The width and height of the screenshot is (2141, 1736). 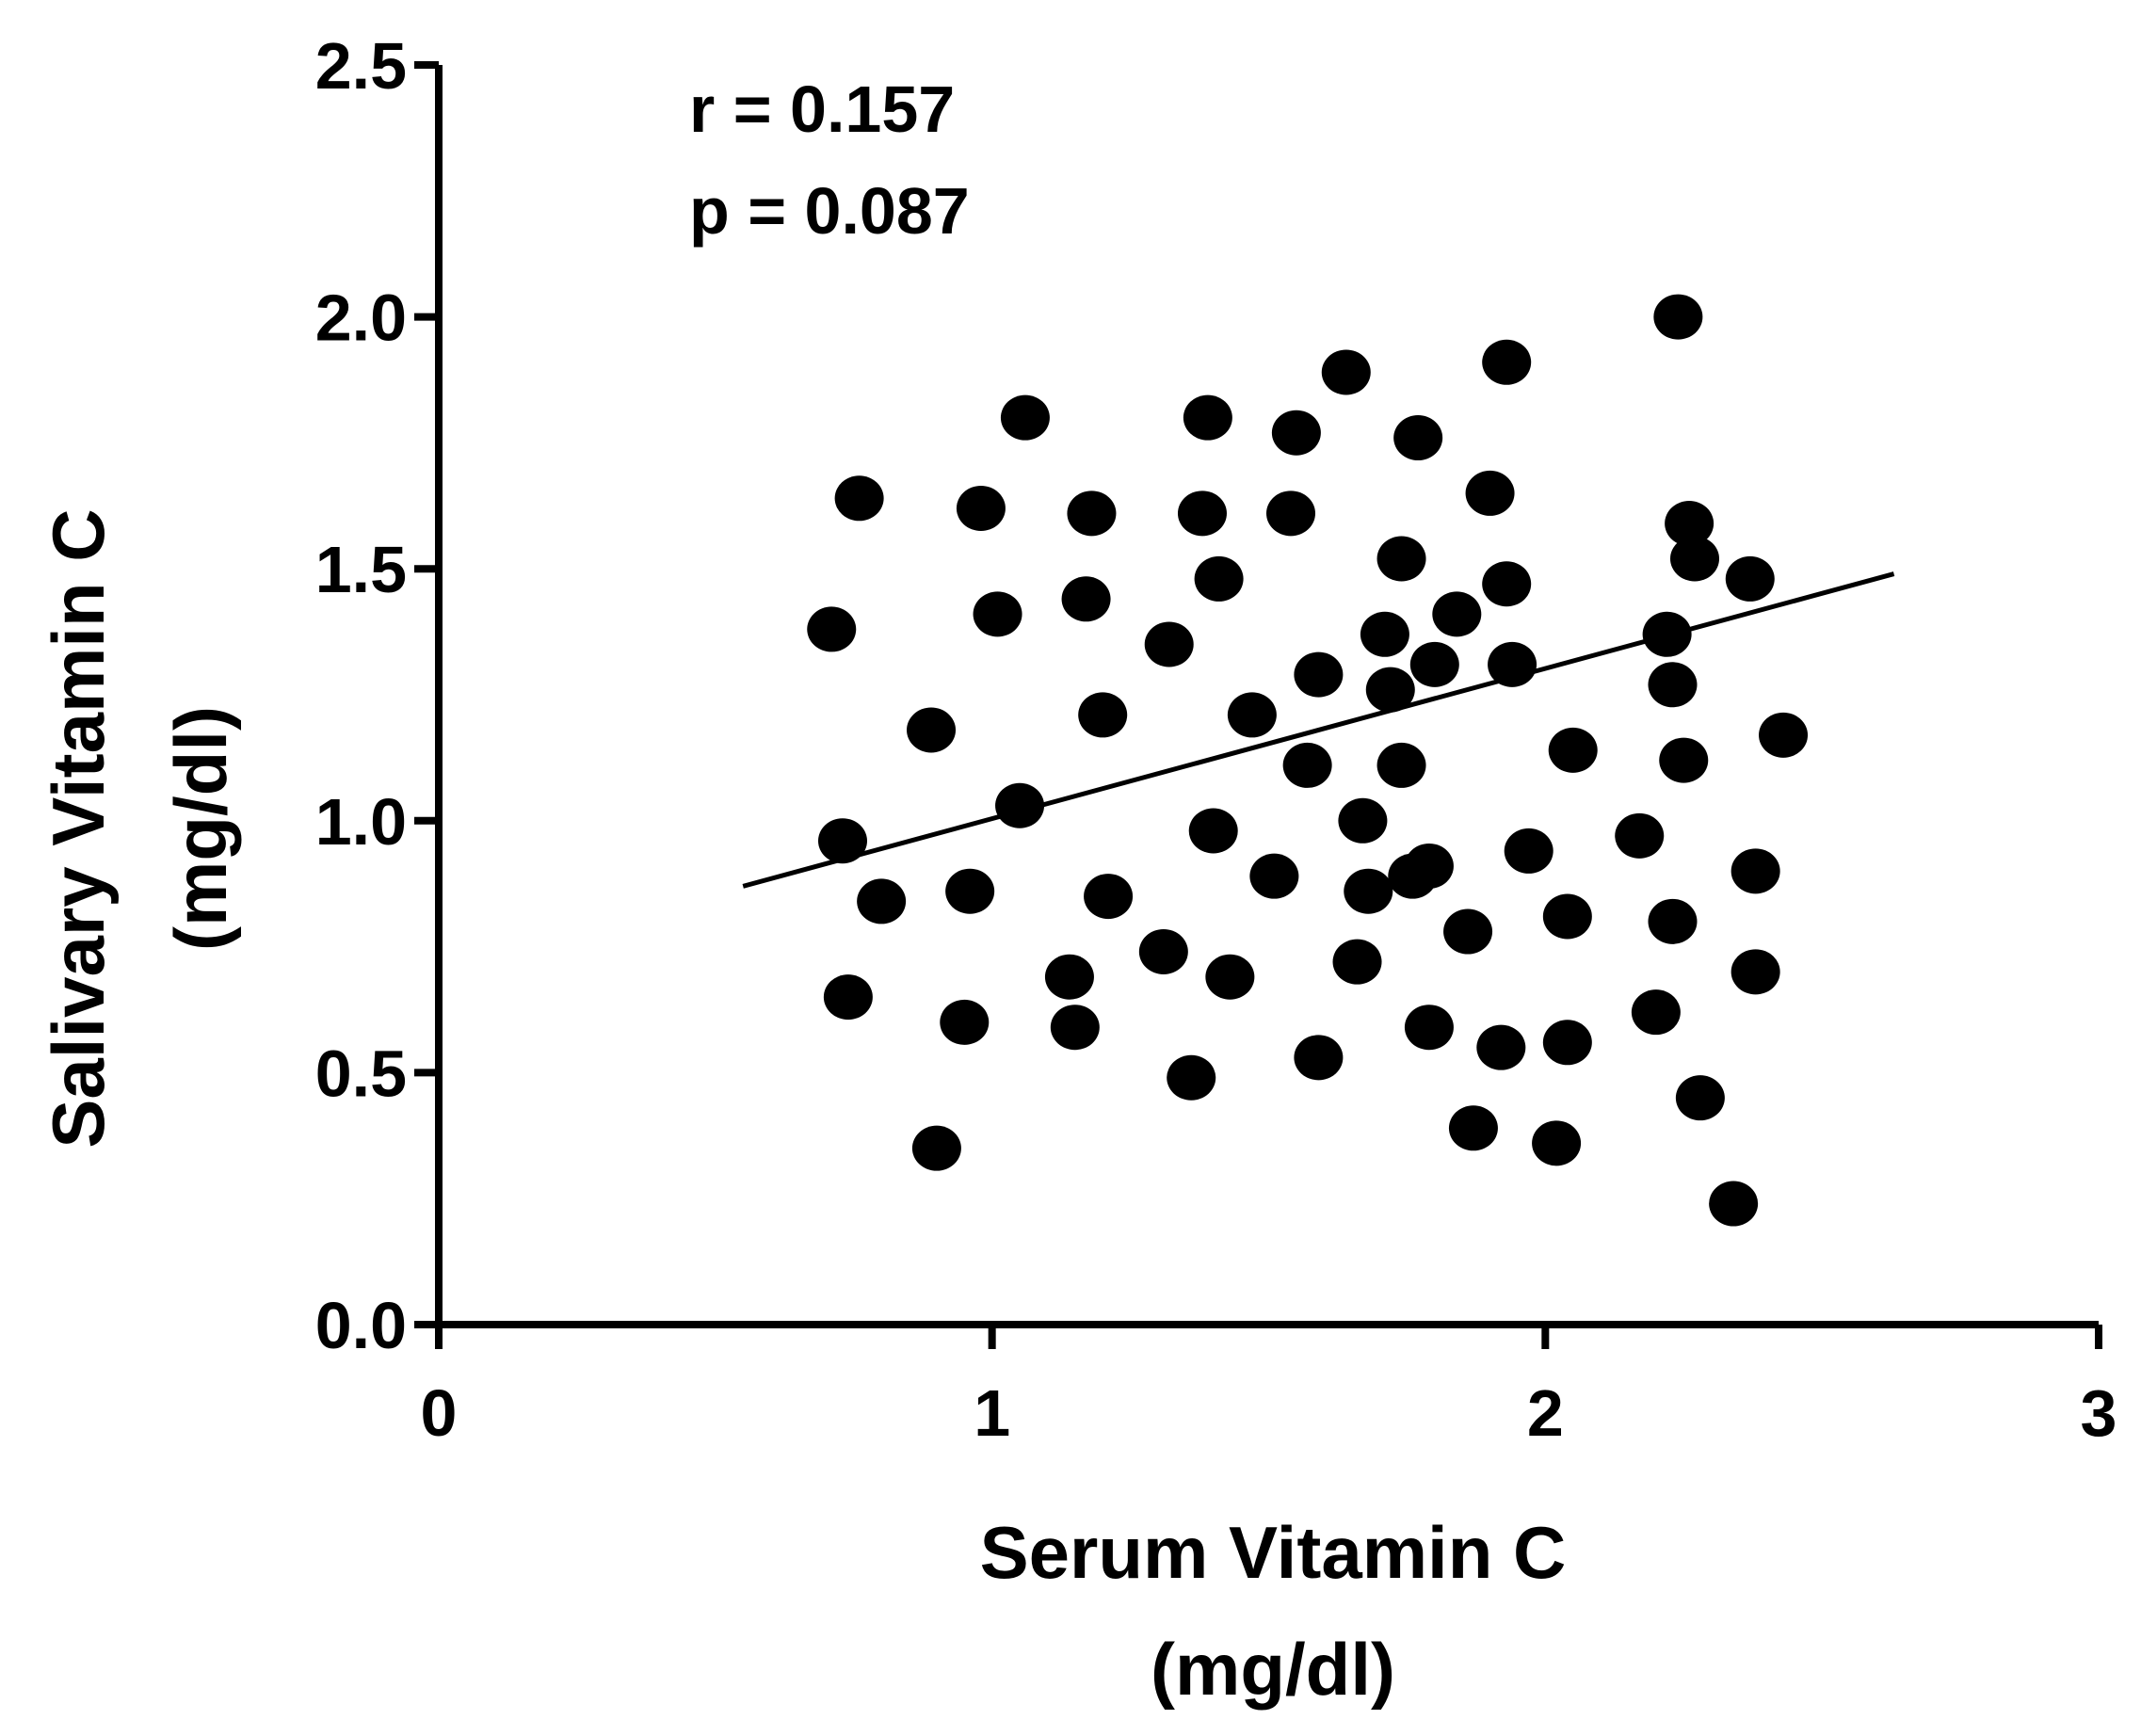 What do you see at coordinates (1545, 1413) in the screenshot?
I see `x-tick-label: 2` at bounding box center [1545, 1413].